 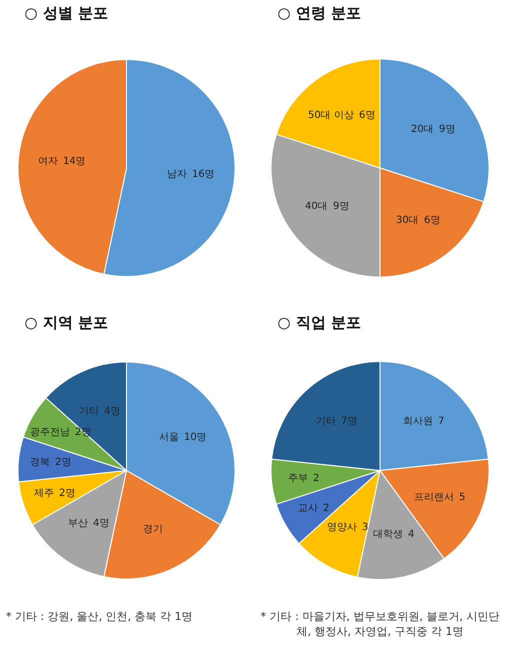 I want to click on text: * 기타 : 강원, 울산, 인천, 충북 각 1명, so click(x=99, y=616).